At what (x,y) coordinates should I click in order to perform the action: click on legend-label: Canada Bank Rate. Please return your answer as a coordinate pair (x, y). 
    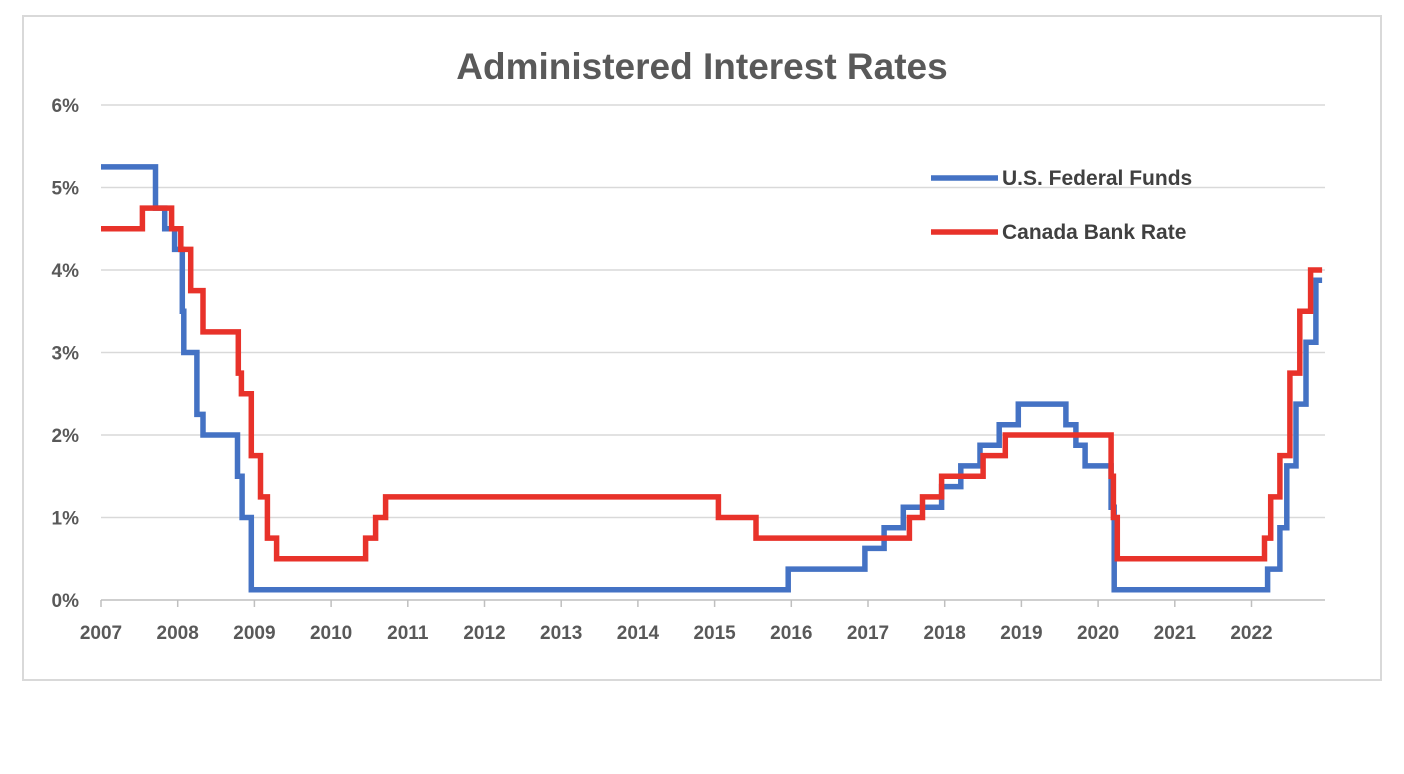
    Looking at the image, I should click on (1094, 232).